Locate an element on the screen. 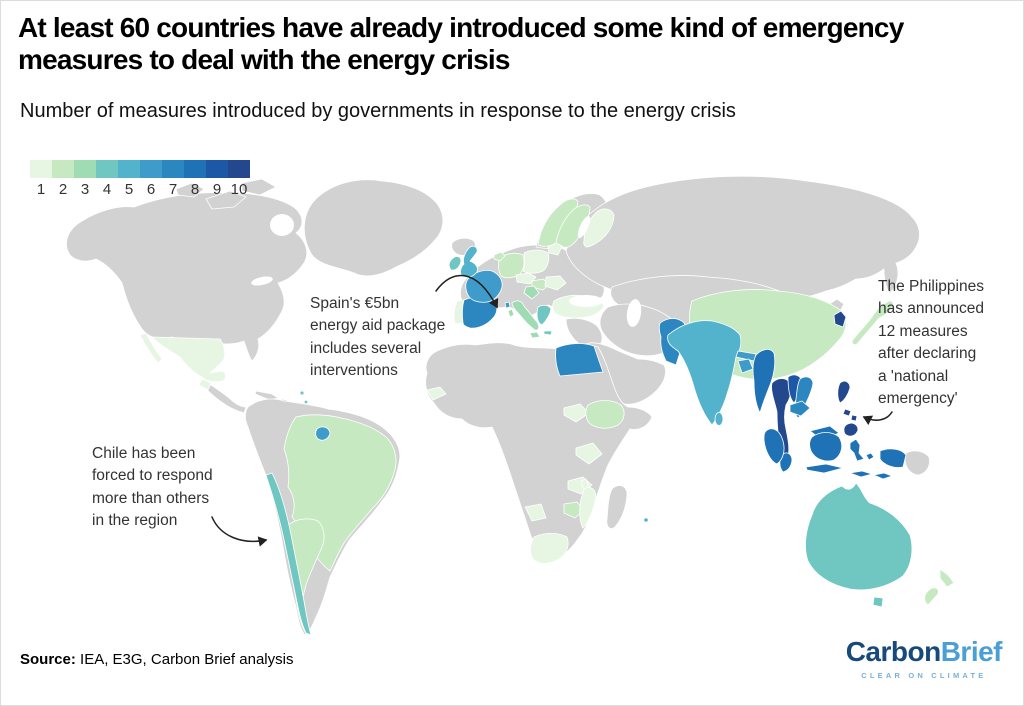 This screenshot has height=706, width=1024. country-cambodia is located at coordinates (800, 408).